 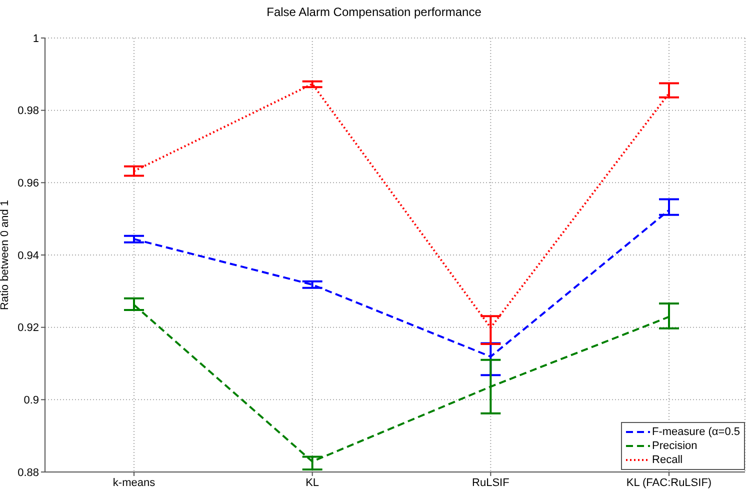 What do you see at coordinates (31, 400) in the screenshot?
I see `y-tick-label: 0.9` at bounding box center [31, 400].